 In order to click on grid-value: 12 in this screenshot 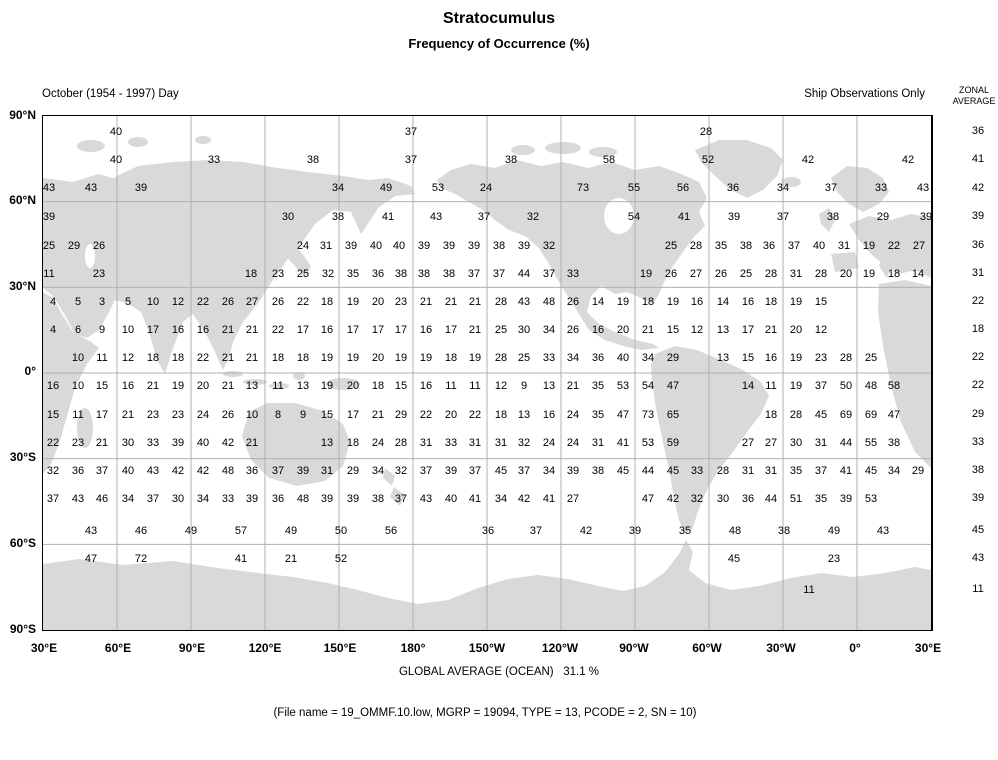, I will do `click(128, 358)`.